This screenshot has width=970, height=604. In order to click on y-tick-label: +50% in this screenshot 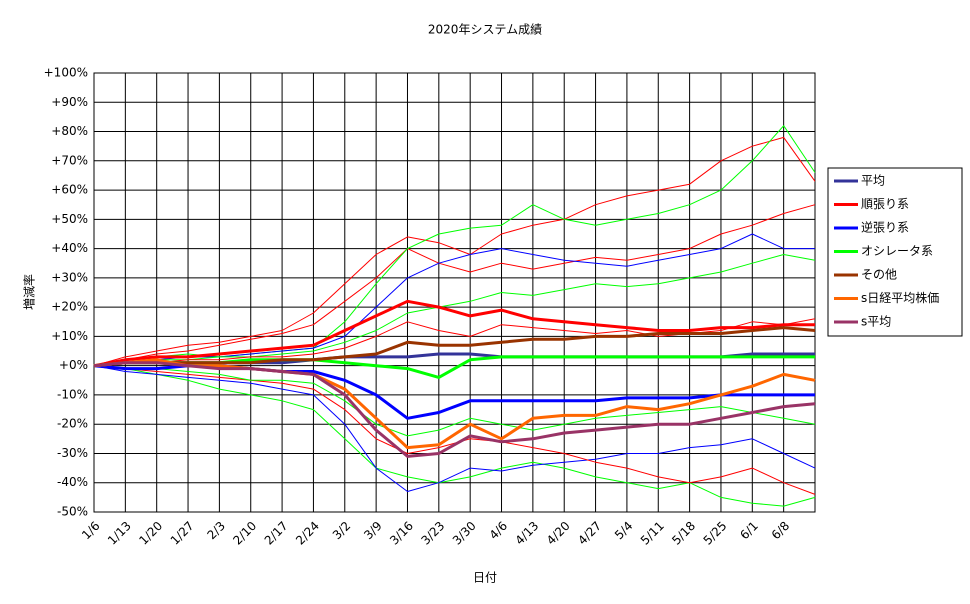, I will do `click(69, 219)`.